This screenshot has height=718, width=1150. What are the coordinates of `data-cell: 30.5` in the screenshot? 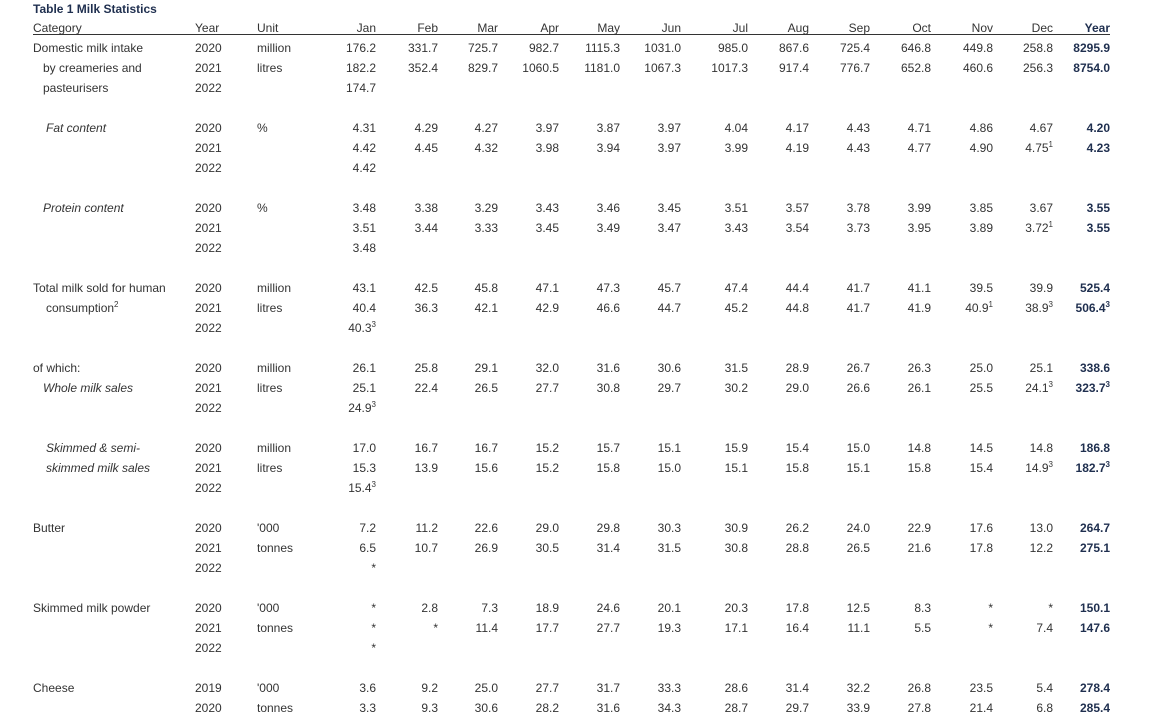 It's located at (547, 548).